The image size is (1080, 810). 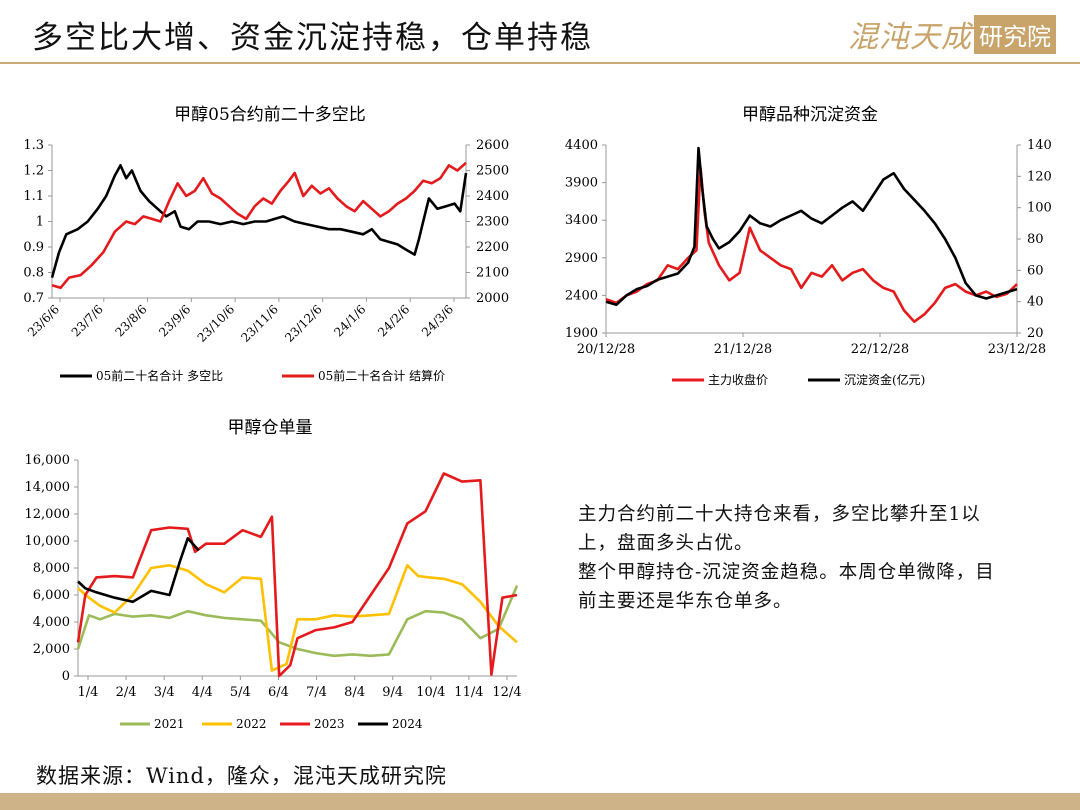 What do you see at coordinates (437, 320) in the screenshot?
I see `x-tick-label: 24/3/6` at bounding box center [437, 320].